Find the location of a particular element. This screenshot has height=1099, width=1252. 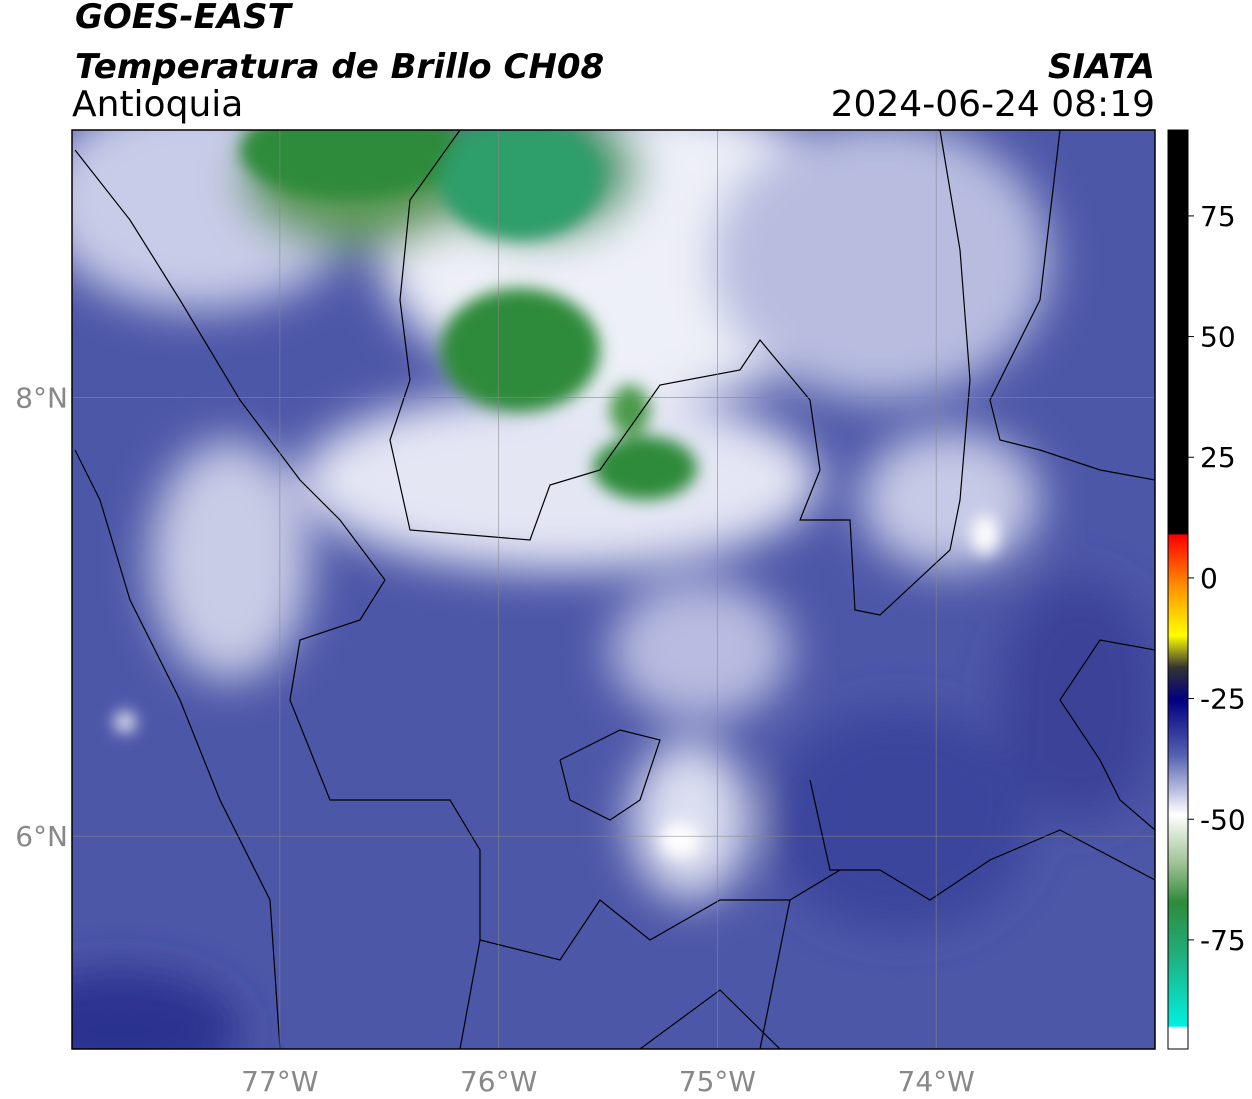

x-tick-label: 76°W is located at coordinates (498, 1081).